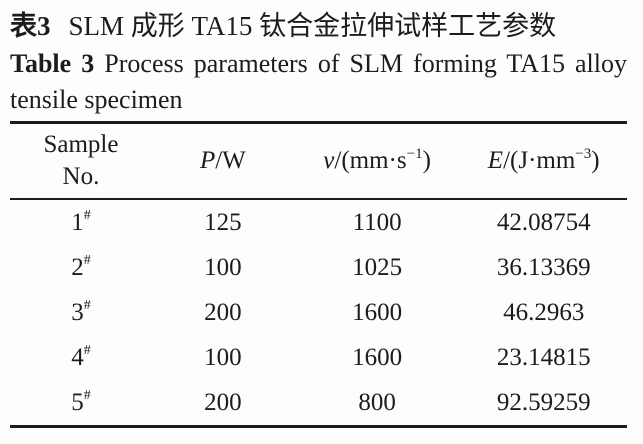 The image size is (643, 444). Describe the element at coordinates (52, 63) in the screenshot. I see `caption-en-label: Table 3` at that location.